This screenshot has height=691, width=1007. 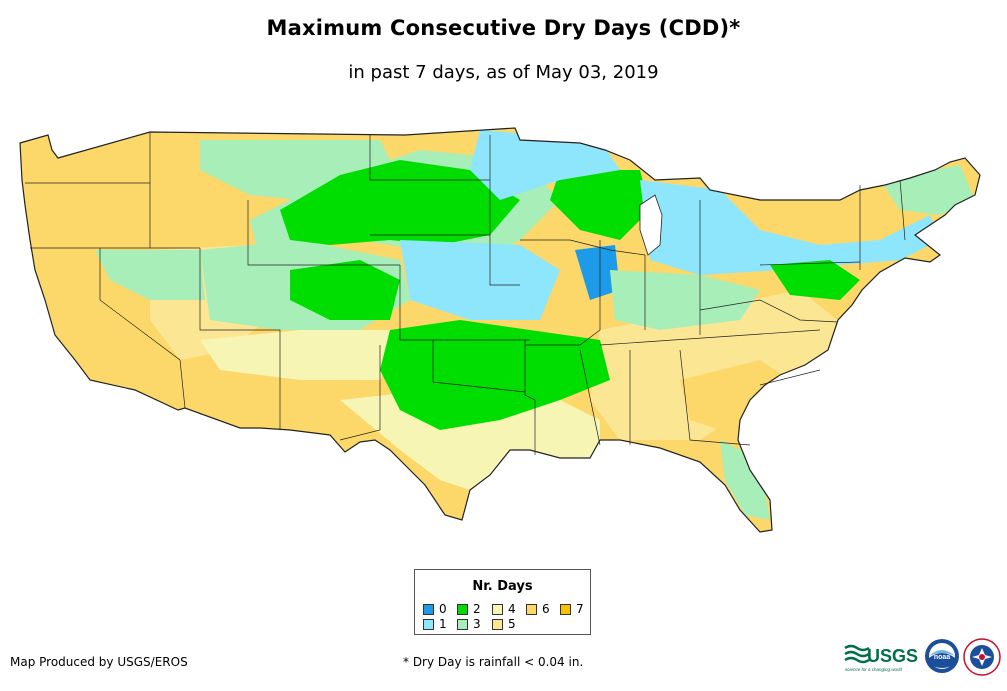 I want to click on legend-item-4: 4, so click(x=504, y=609).